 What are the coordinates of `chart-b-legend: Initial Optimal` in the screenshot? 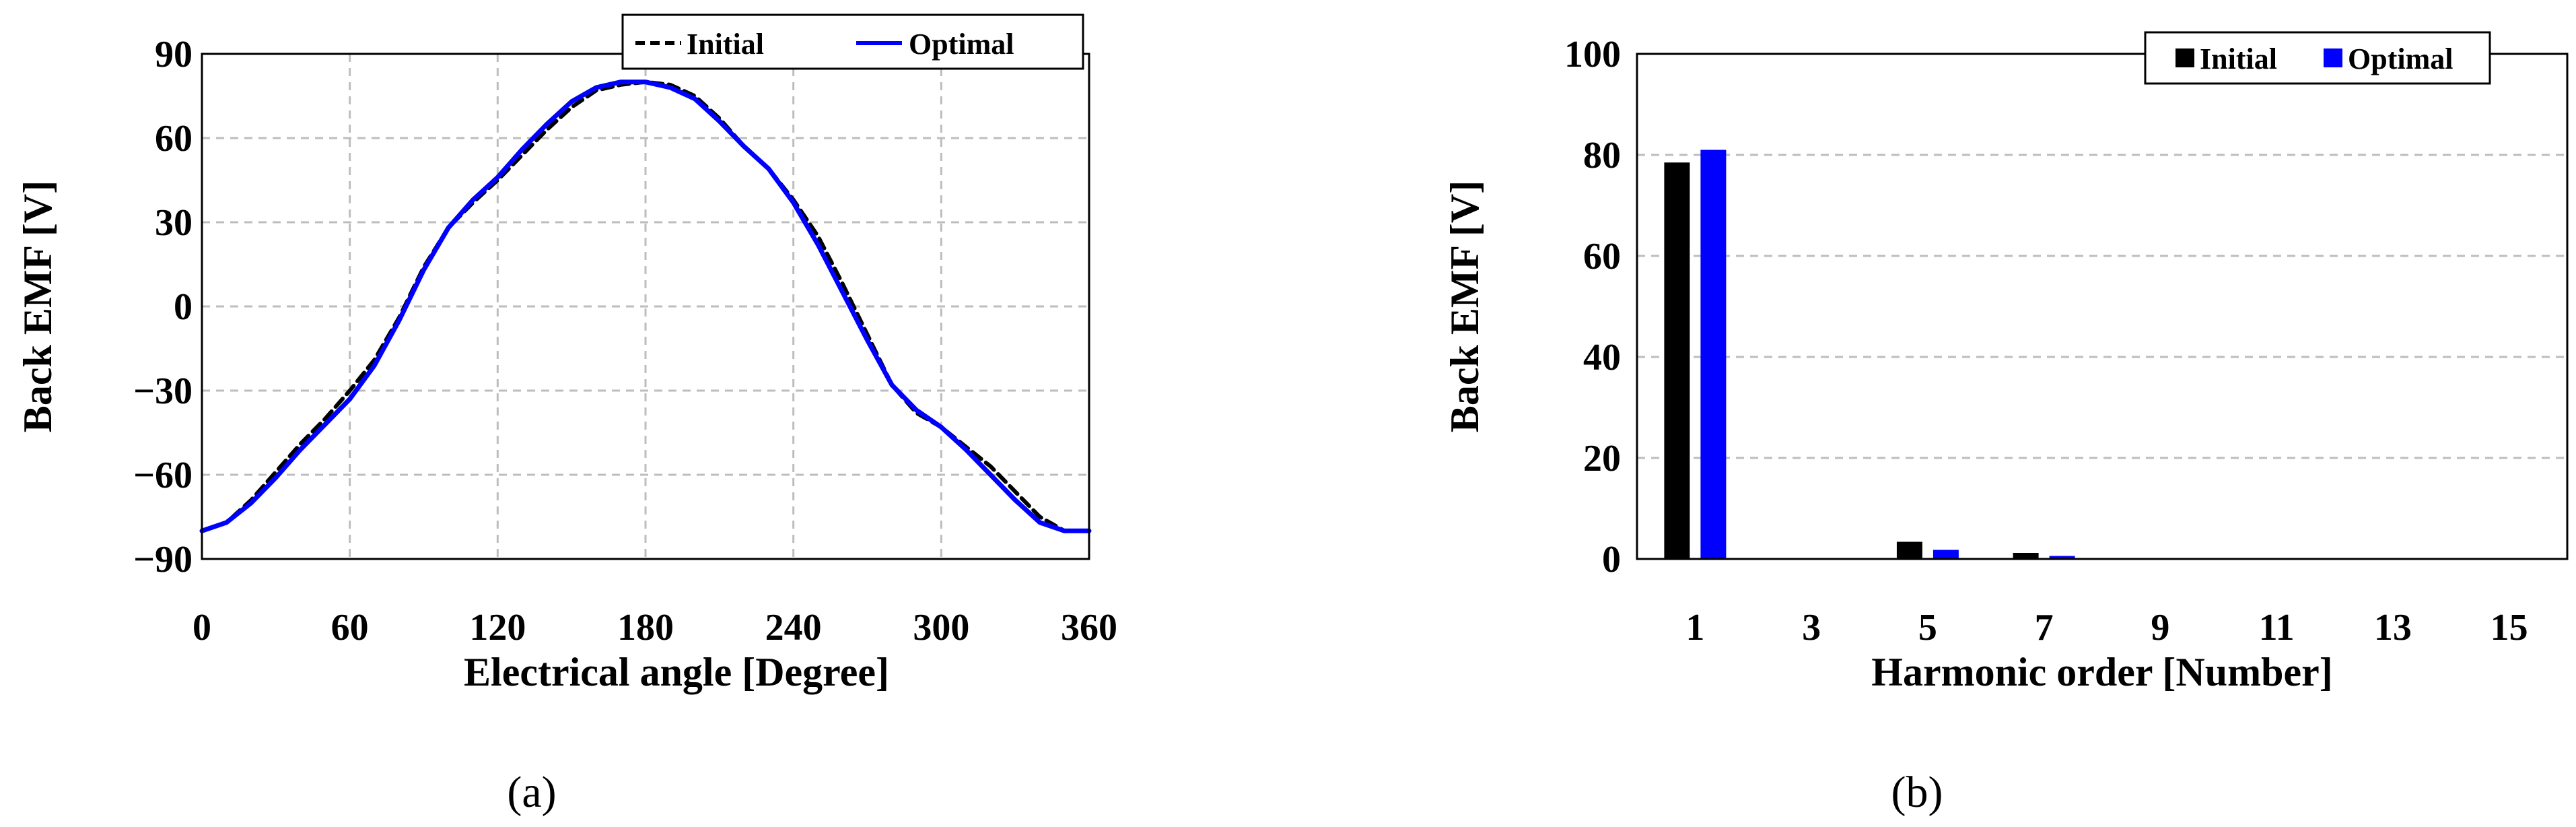 It's located at (2317, 58).